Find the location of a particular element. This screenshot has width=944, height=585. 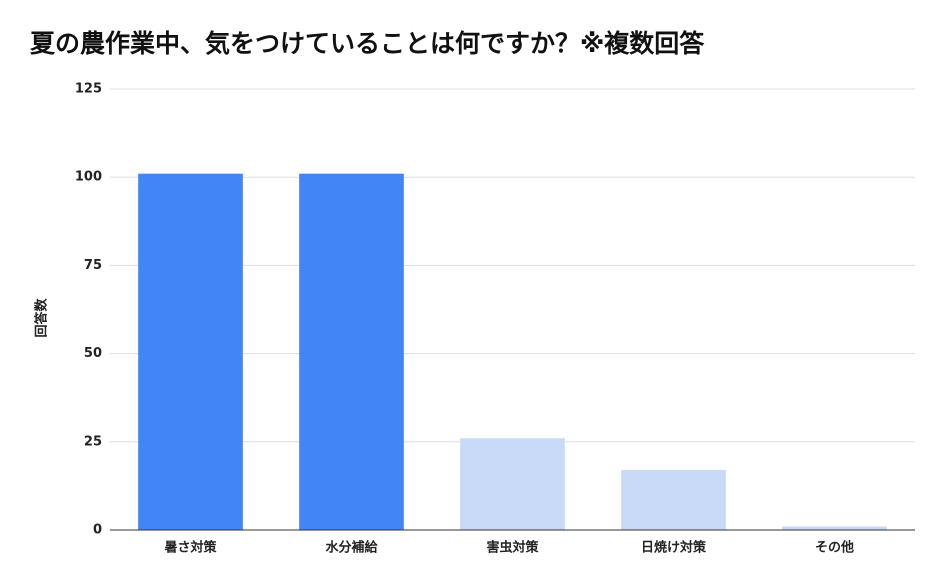

x-tick-label: 日焼け対策 is located at coordinates (674, 548).